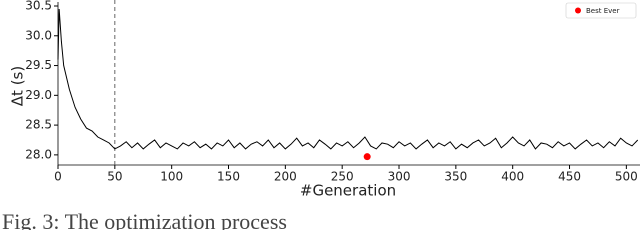 Image resolution: width=640 pixels, height=240 pixels. I want to click on x-tick-label: 250, so click(342, 177).